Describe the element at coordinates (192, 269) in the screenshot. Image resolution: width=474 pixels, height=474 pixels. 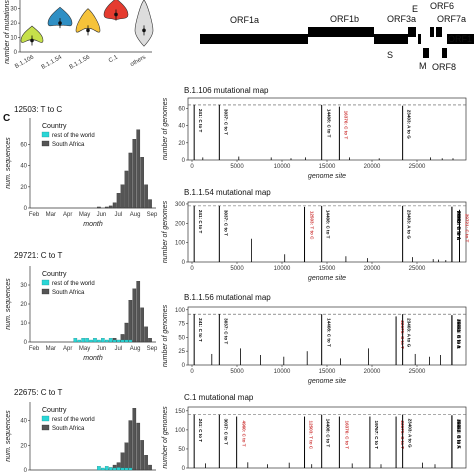
I see `map-x-tick-label: 0` at that location.